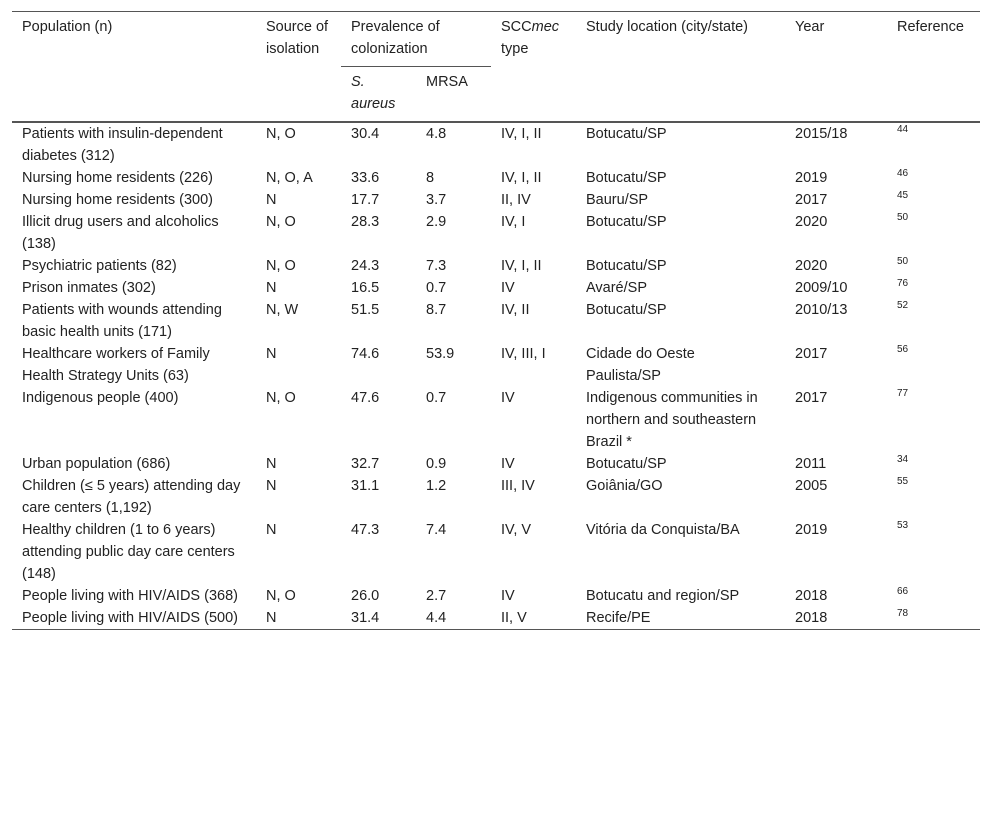 This screenshot has width=992, height=837. Describe the element at coordinates (518, 486) in the screenshot. I see `table-cell: III, IV` at that location.